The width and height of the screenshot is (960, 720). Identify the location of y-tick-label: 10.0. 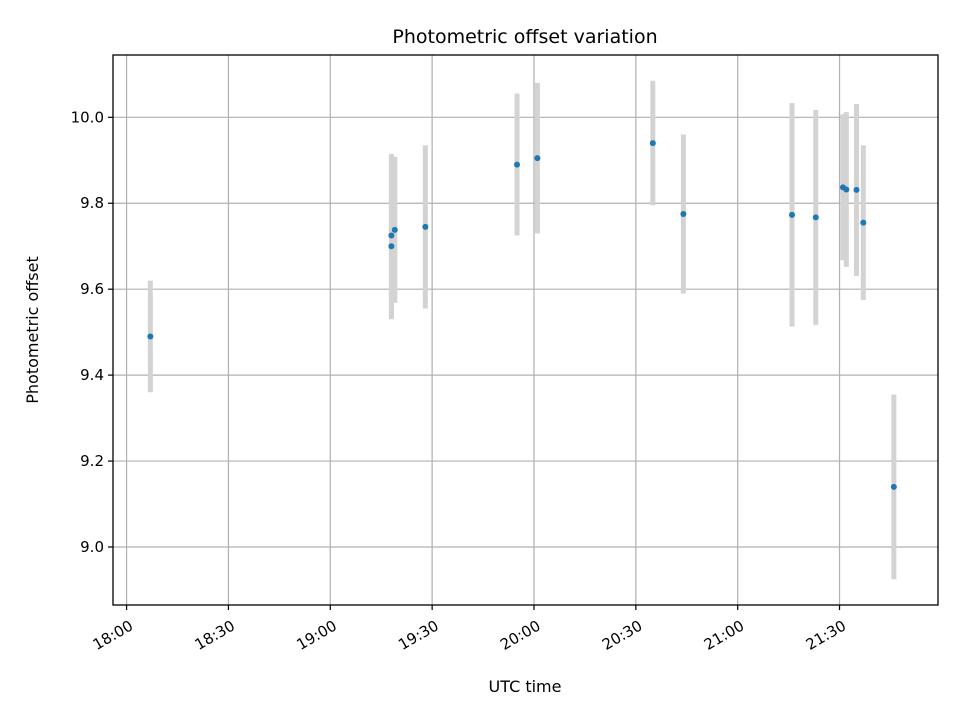
(87, 117).